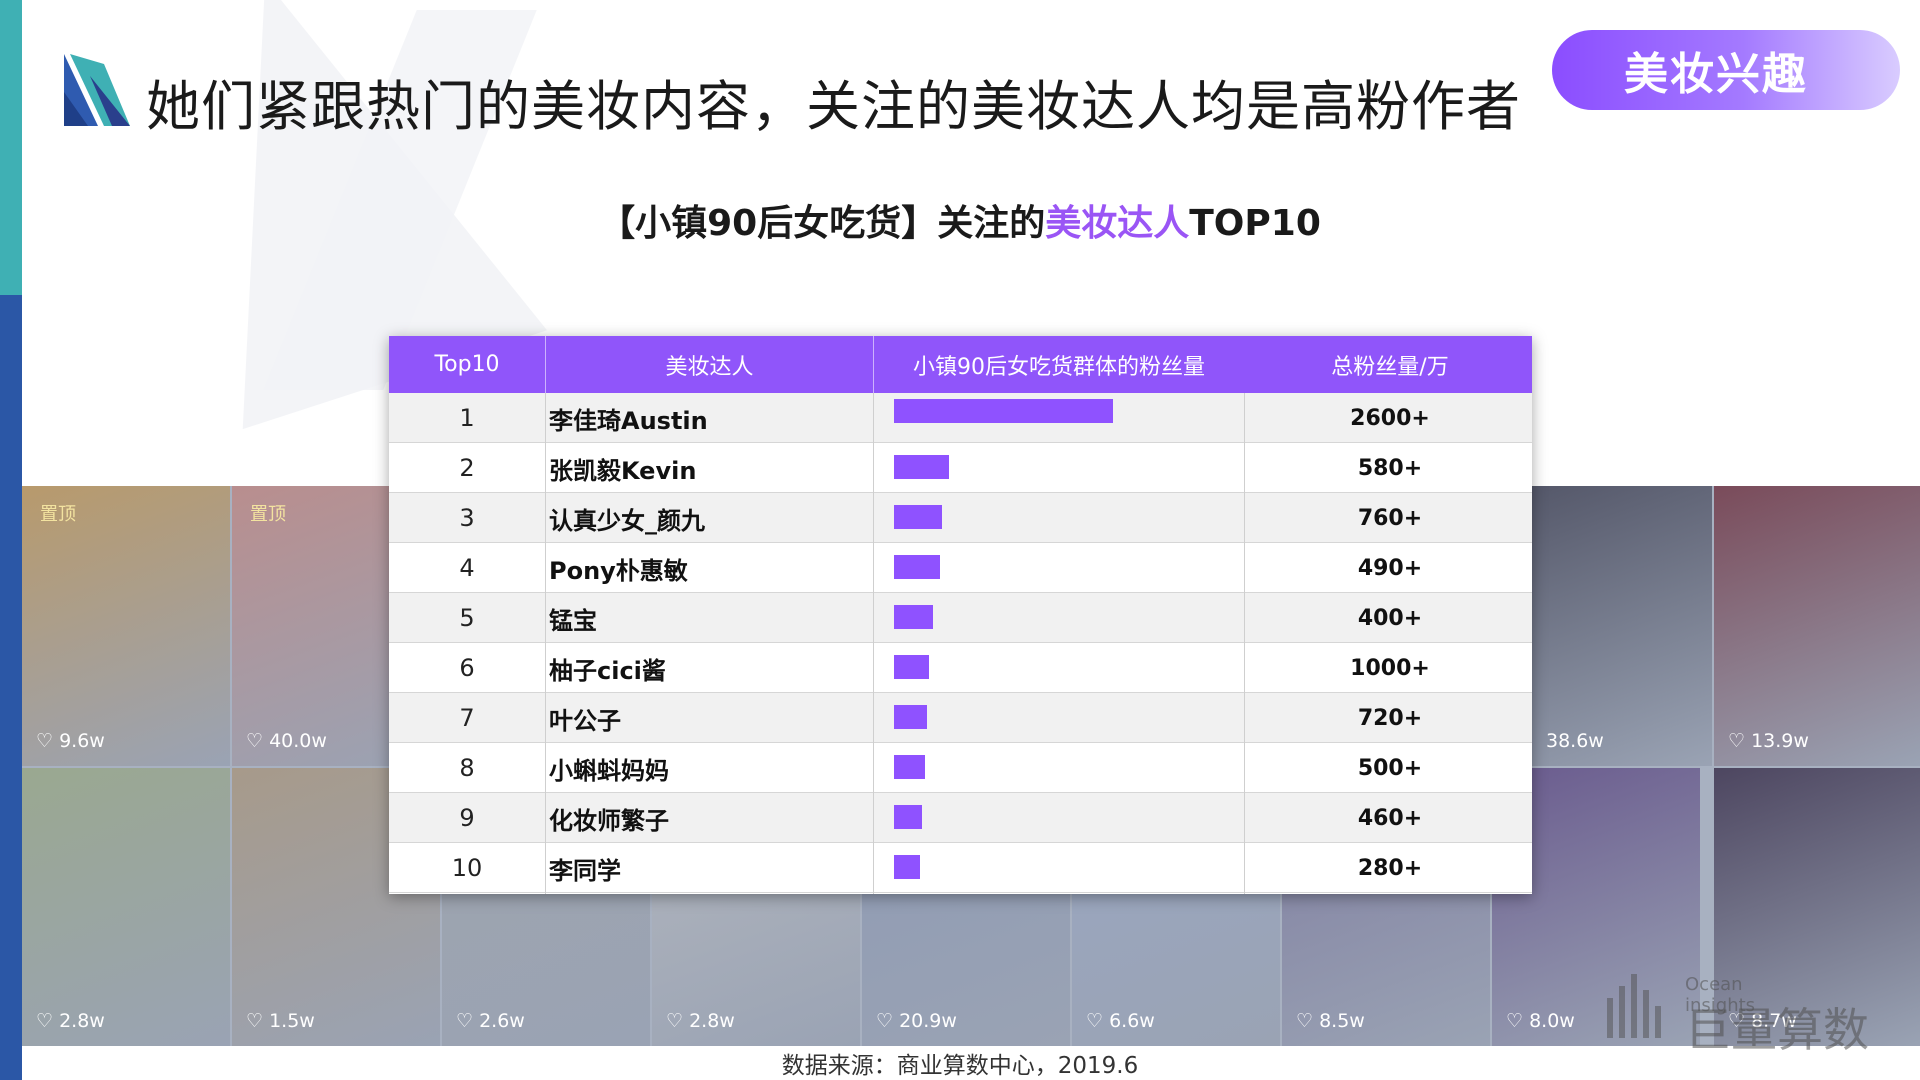 Image resolution: width=1920 pixels, height=1080 pixels. What do you see at coordinates (467, 618) in the screenshot?
I see `rank-cell: 5` at bounding box center [467, 618].